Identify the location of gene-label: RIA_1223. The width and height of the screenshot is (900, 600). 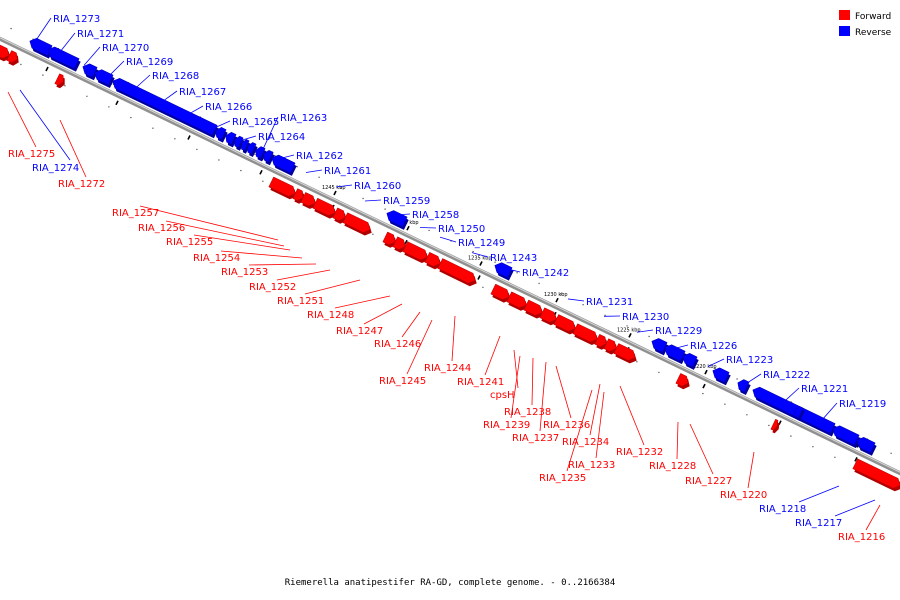
(749, 360).